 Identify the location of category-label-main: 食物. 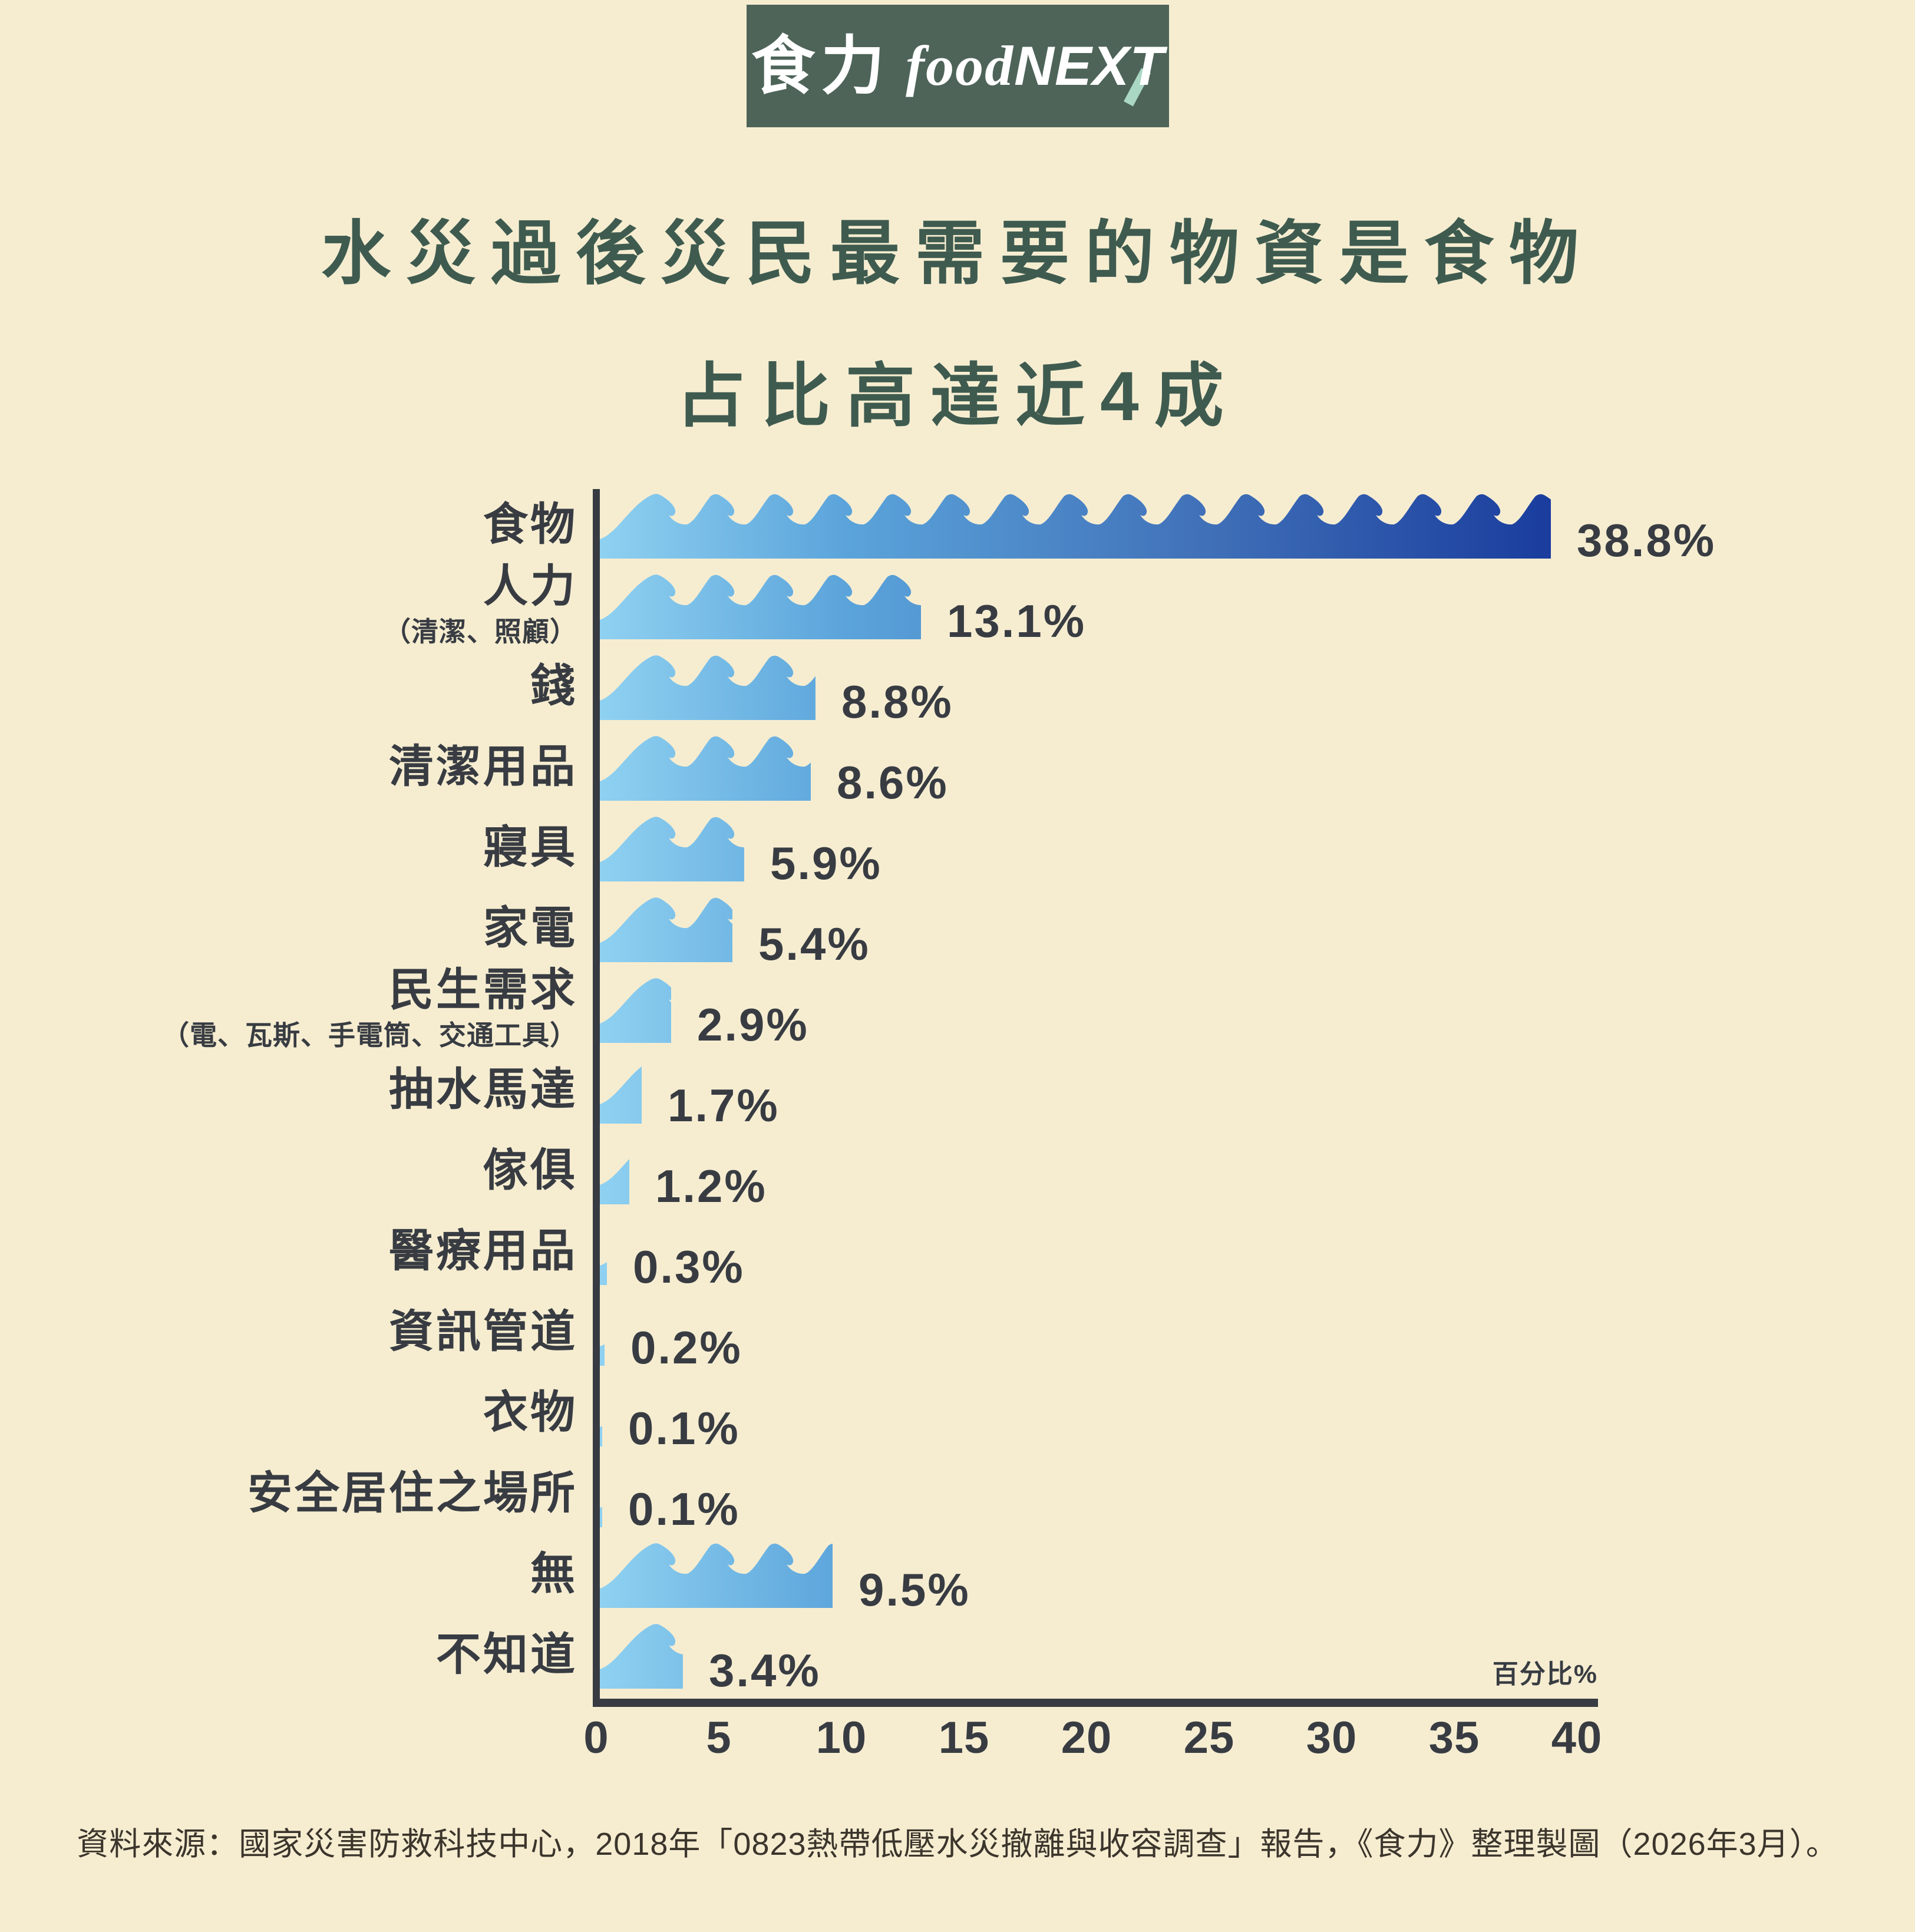
(530, 524).